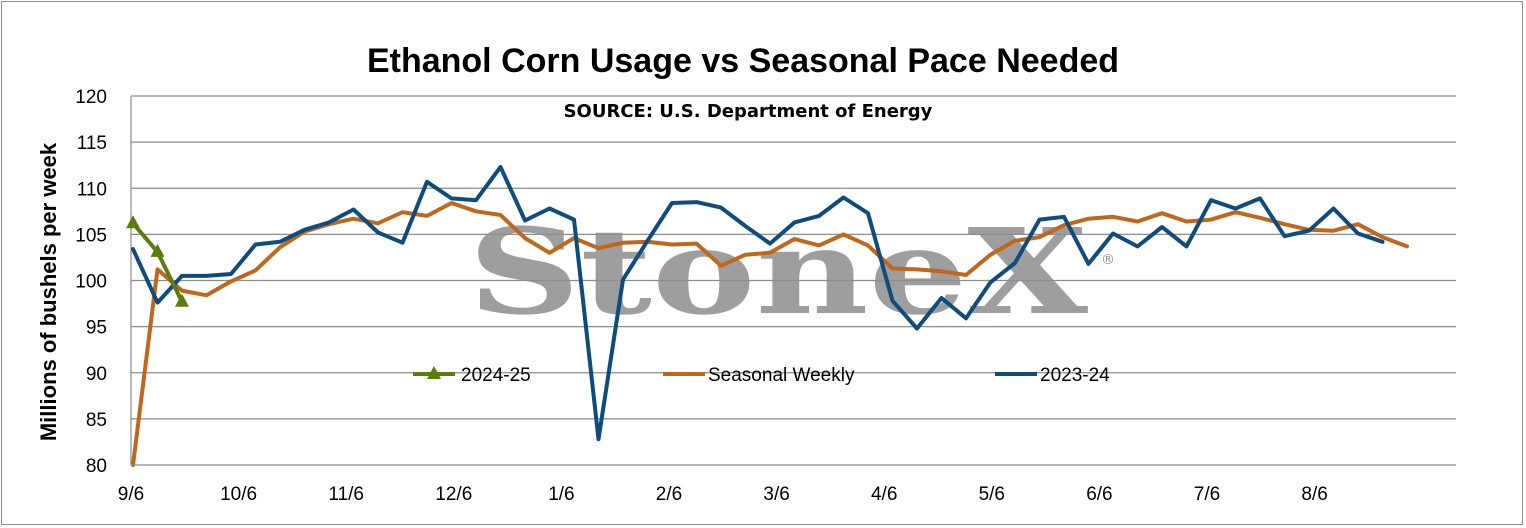 Image resolution: width=1526 pixels, height=528 pixels. What do you see at coordinates (776, 494) in the screenshot?
I see `x-tick-label: 3/6` at bounding box center [776, 494].